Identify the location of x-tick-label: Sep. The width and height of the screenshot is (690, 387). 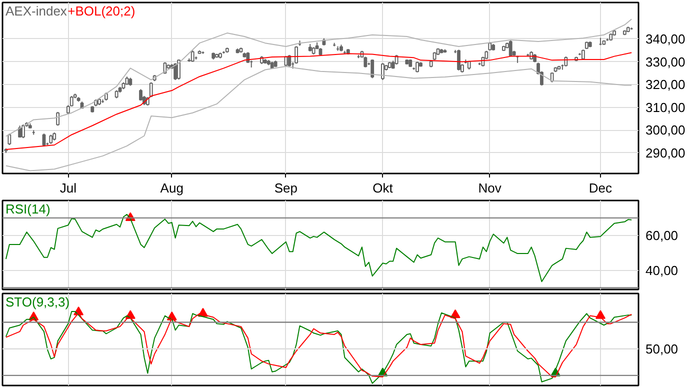
(286, 188).